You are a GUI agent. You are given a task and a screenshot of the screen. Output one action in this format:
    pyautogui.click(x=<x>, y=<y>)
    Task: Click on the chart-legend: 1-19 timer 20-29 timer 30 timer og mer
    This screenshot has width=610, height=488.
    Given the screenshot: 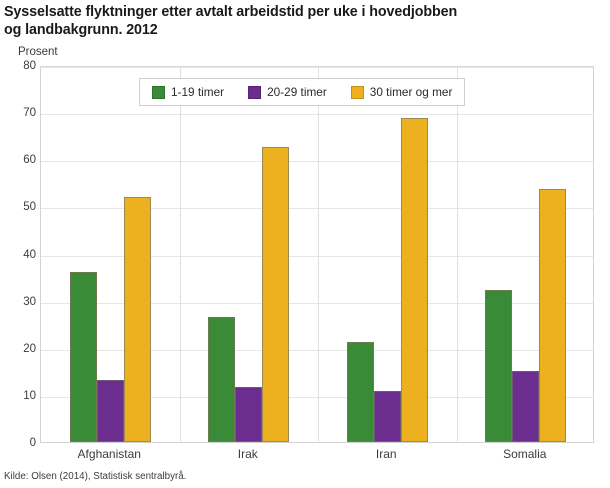 What is the action you would take?
    pyautogui.click(x=302, y=92)
    